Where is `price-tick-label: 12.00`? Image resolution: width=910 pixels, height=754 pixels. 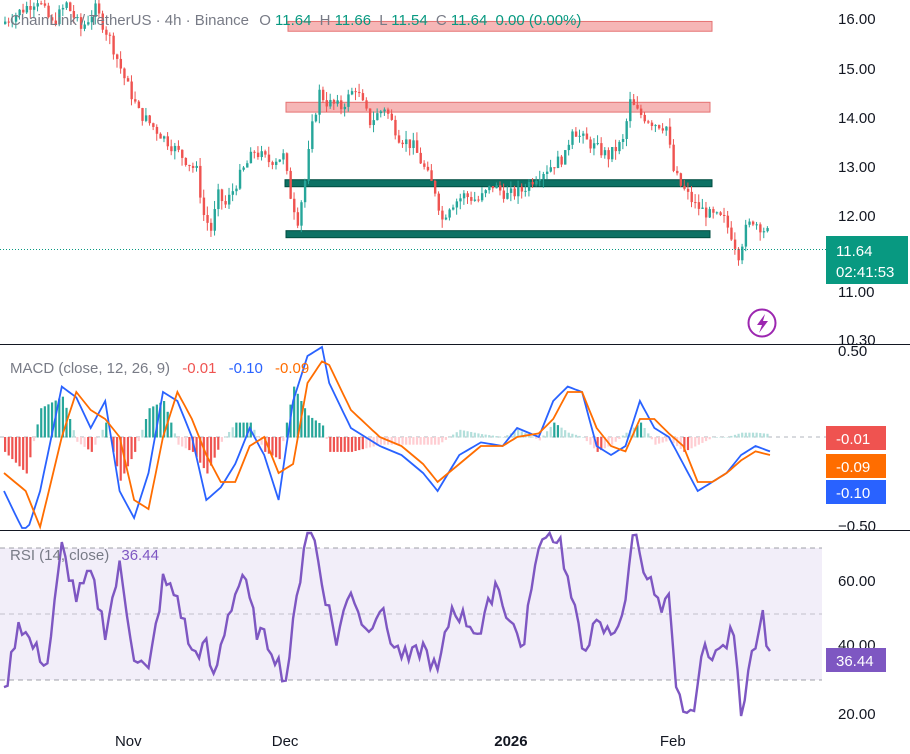
price-tick-label: 12.00 is located at coordinates (857, 216).